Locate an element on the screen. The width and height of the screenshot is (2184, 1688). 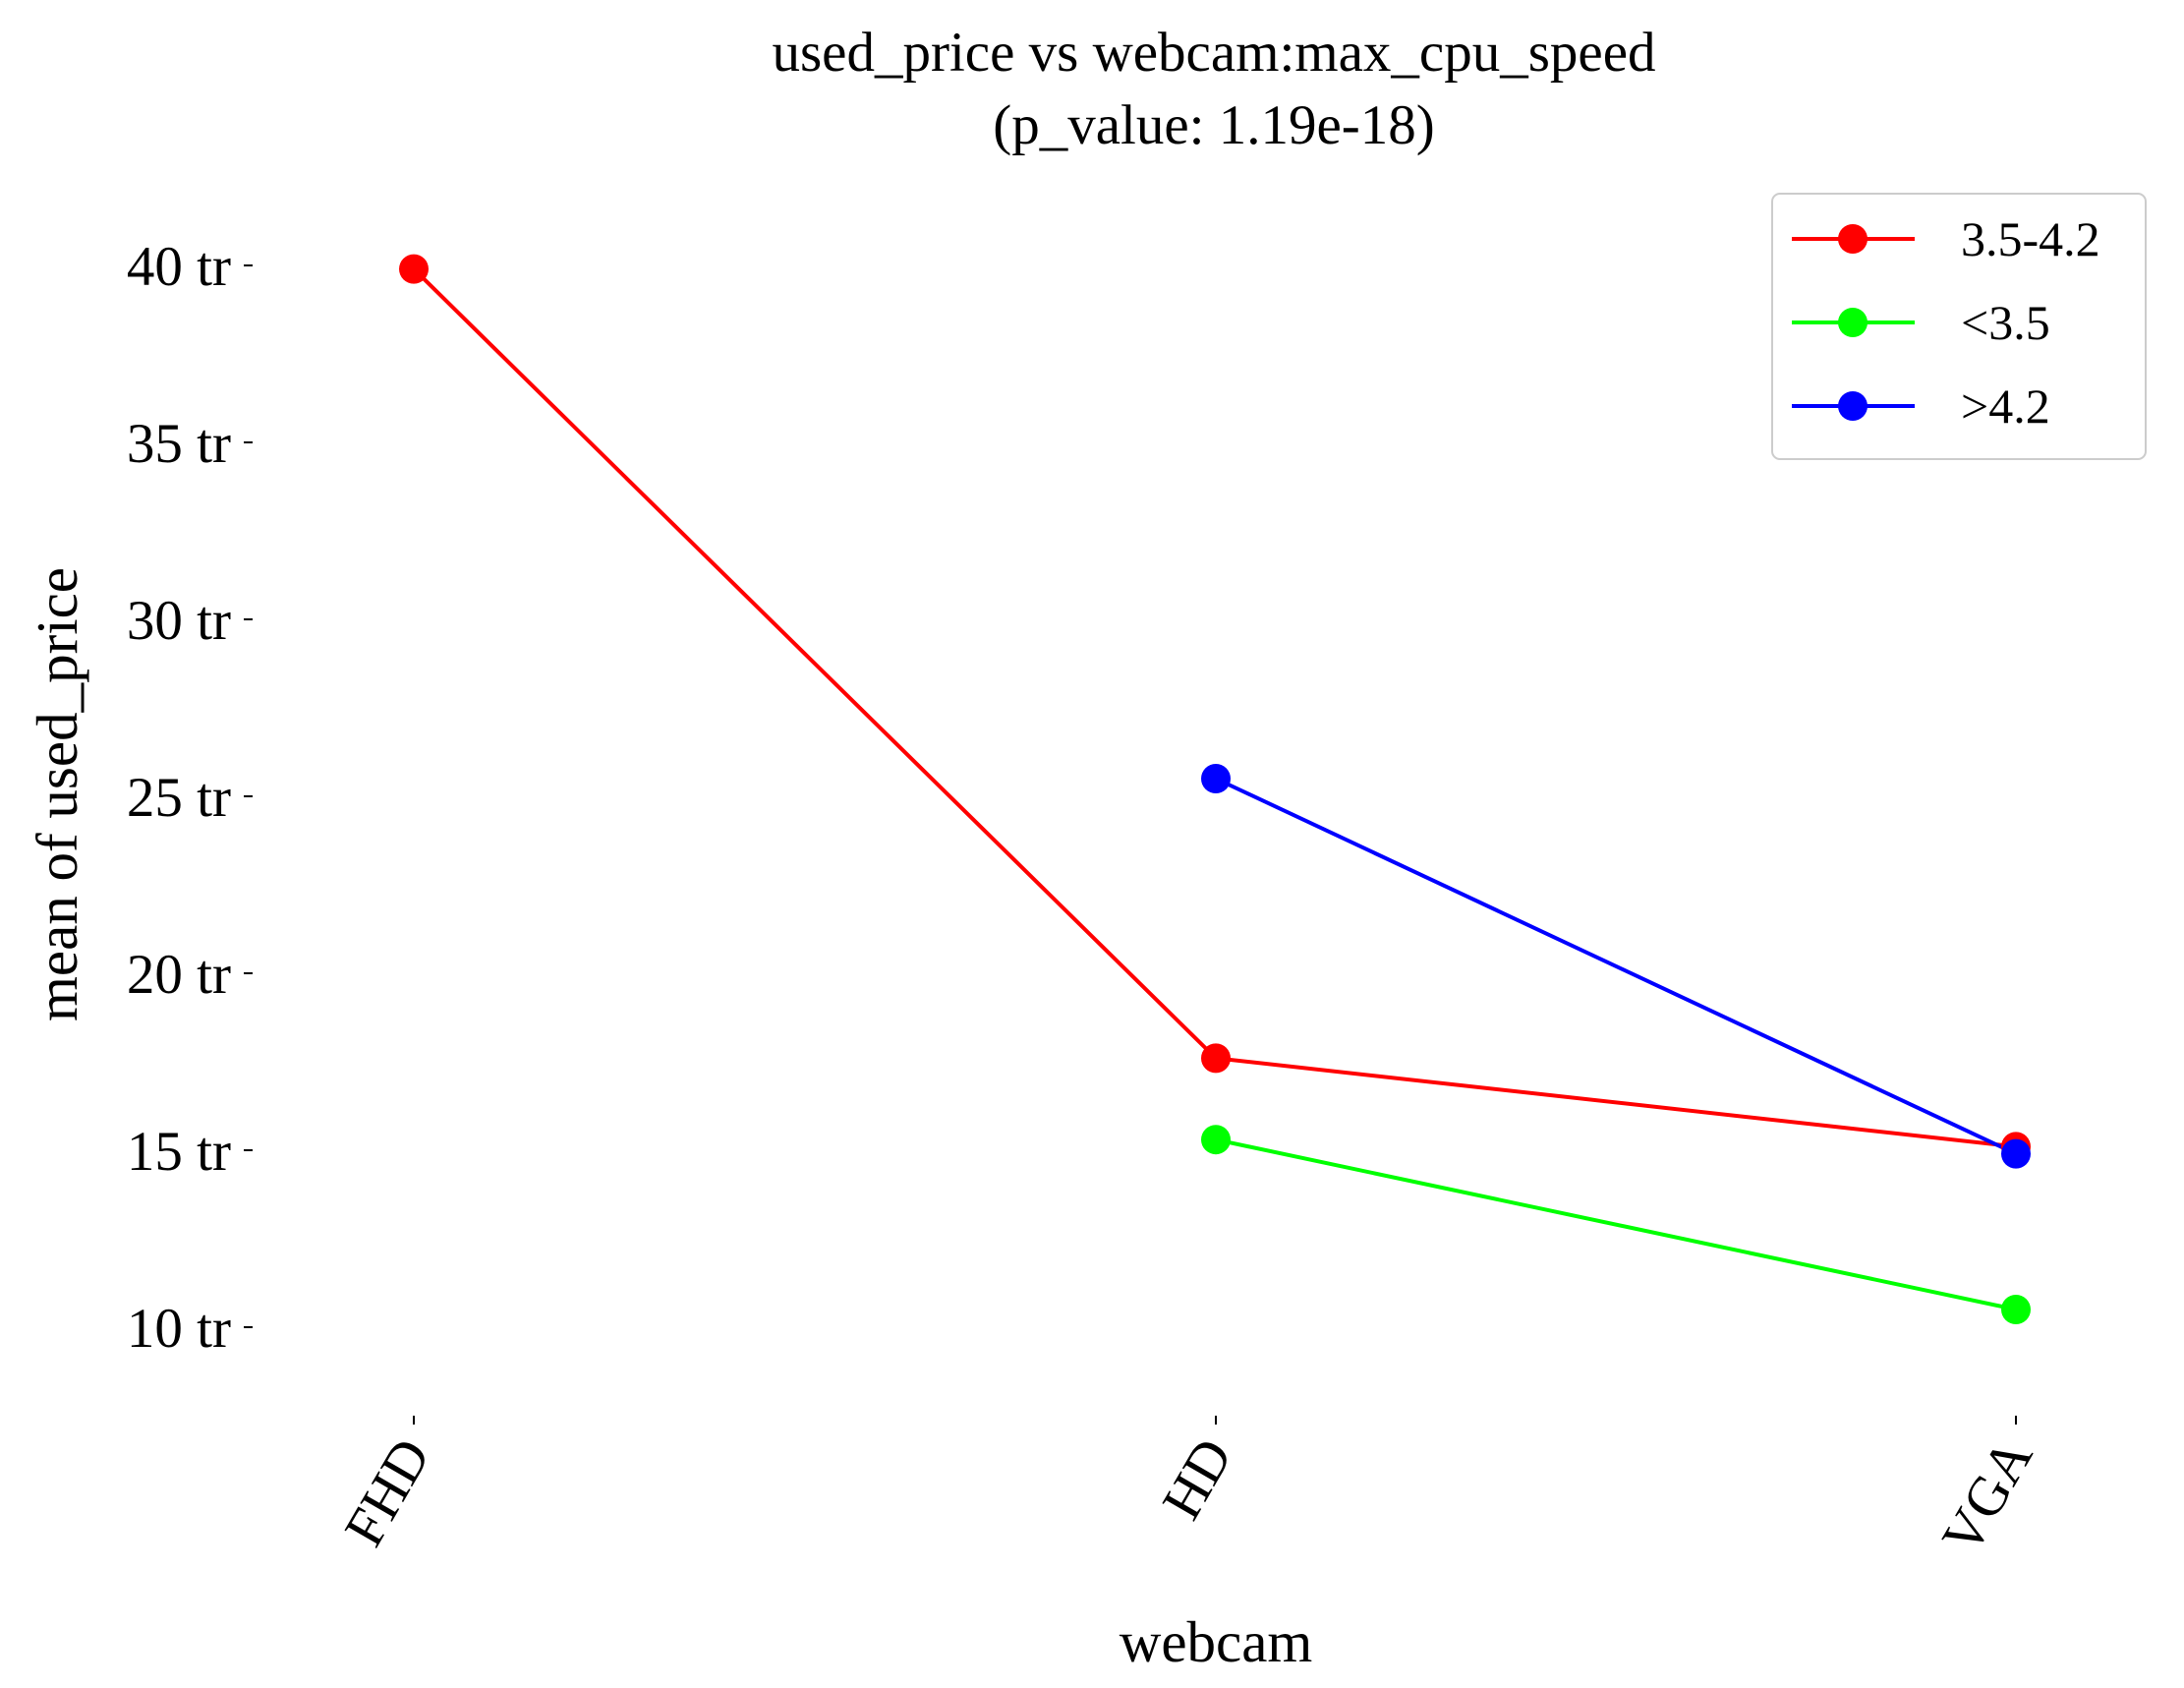
legend-frame is located at coordinates (1959, 326).